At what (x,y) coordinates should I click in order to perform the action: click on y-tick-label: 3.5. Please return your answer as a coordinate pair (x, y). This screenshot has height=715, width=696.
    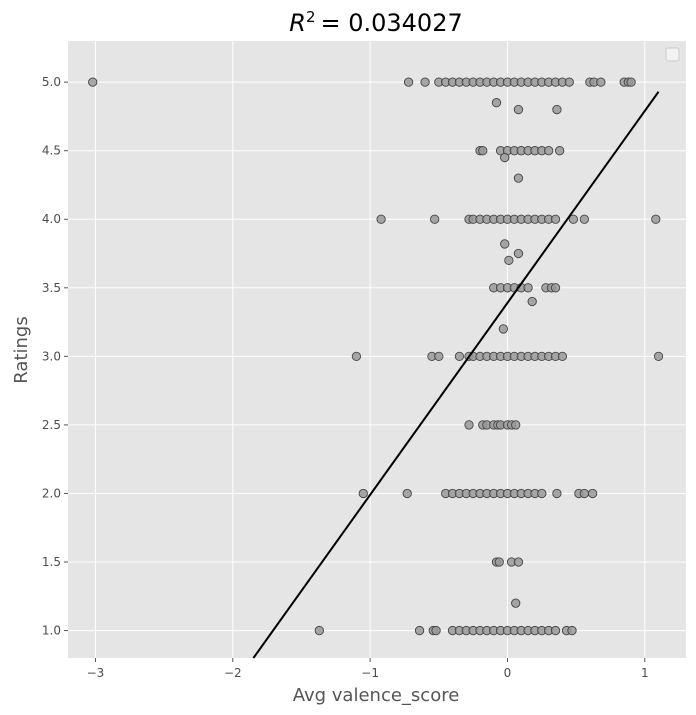
    Looking at the image, I should click on (51, 288).